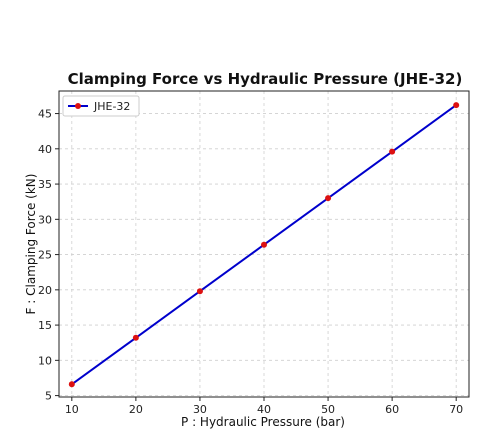  I want to click on x-tick-label: 30, so click(200, 409).